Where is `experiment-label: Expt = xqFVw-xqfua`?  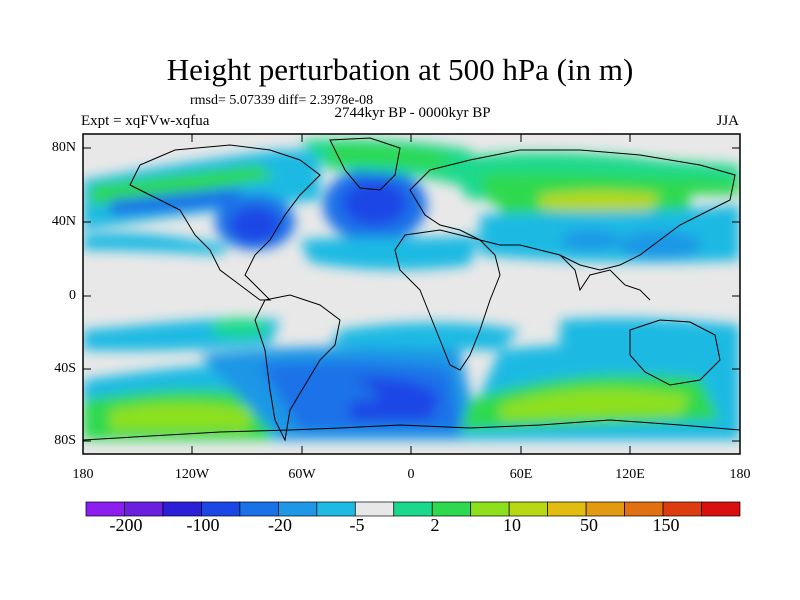 experiment-label: Expt = xqFVw-xqfua is located at coordinates (145, 121).